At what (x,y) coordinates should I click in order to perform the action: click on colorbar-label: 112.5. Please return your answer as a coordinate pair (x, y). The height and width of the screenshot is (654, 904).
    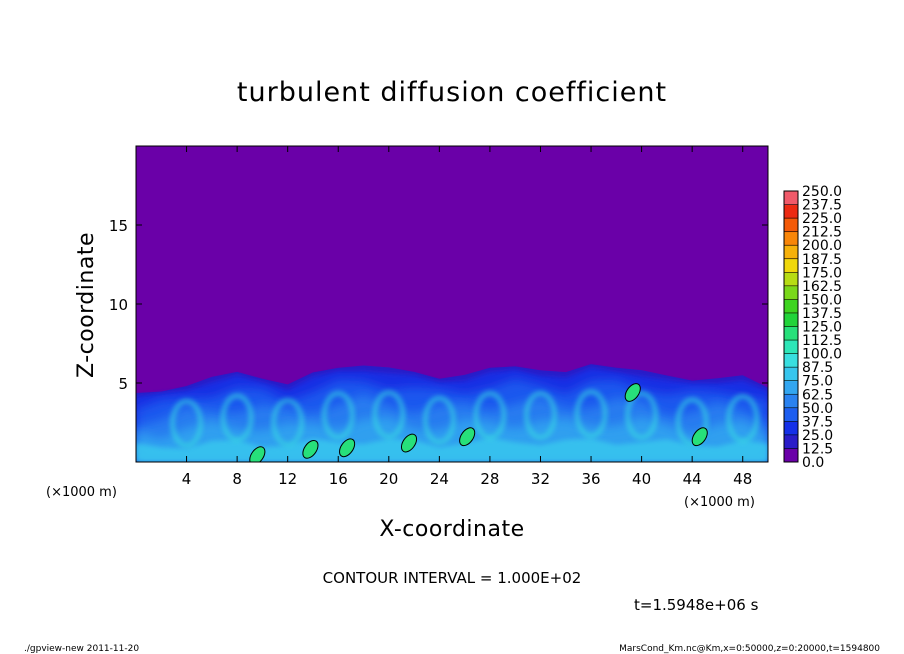
    Looking at the image, I should click on (822, 341).